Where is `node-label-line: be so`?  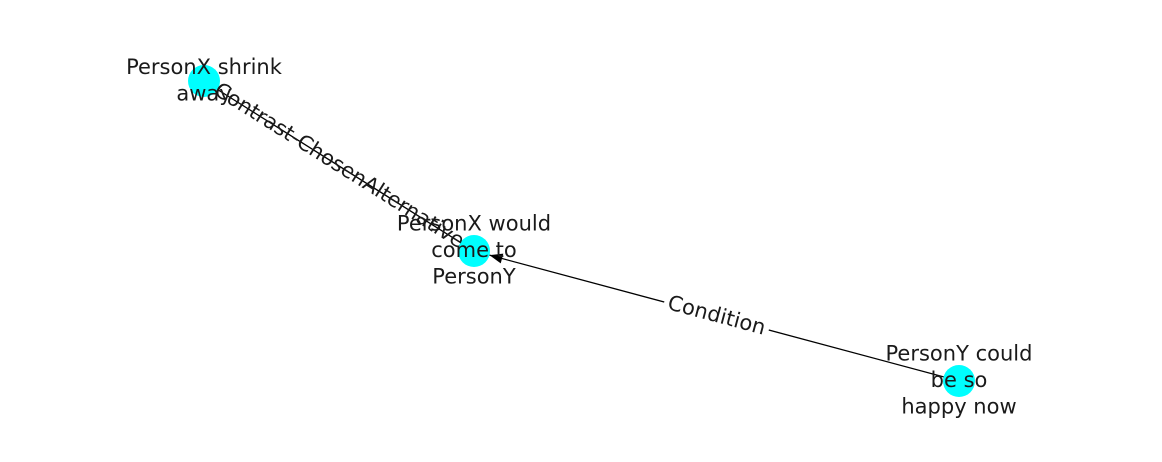
node-label-line: be so is located at coordinates (959, 380).